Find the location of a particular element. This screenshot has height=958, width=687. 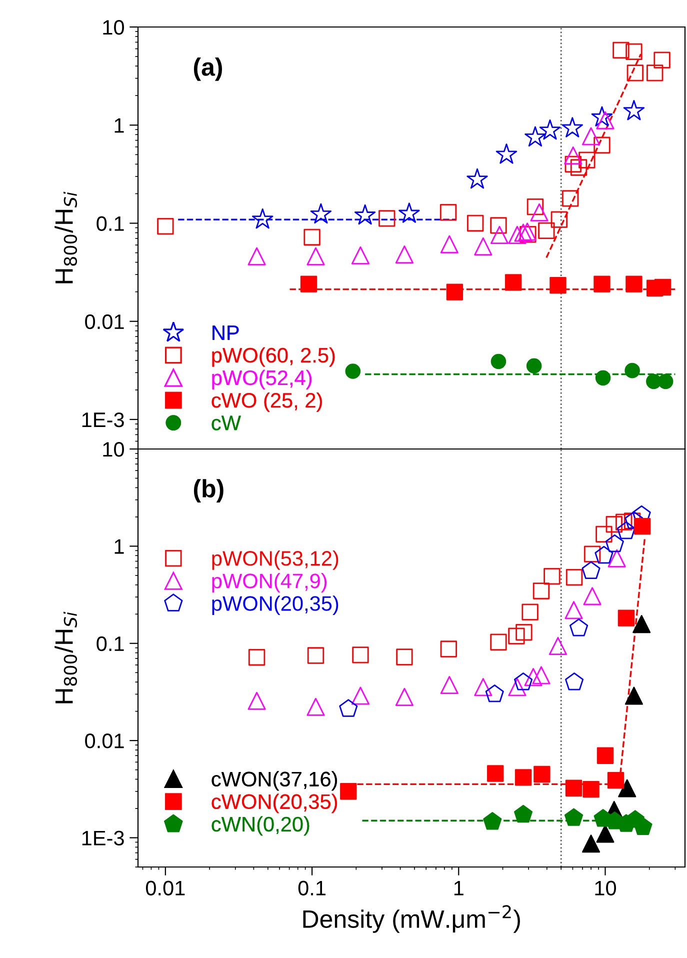

text: pWON(47,9) is located at coordinates (269, 582).